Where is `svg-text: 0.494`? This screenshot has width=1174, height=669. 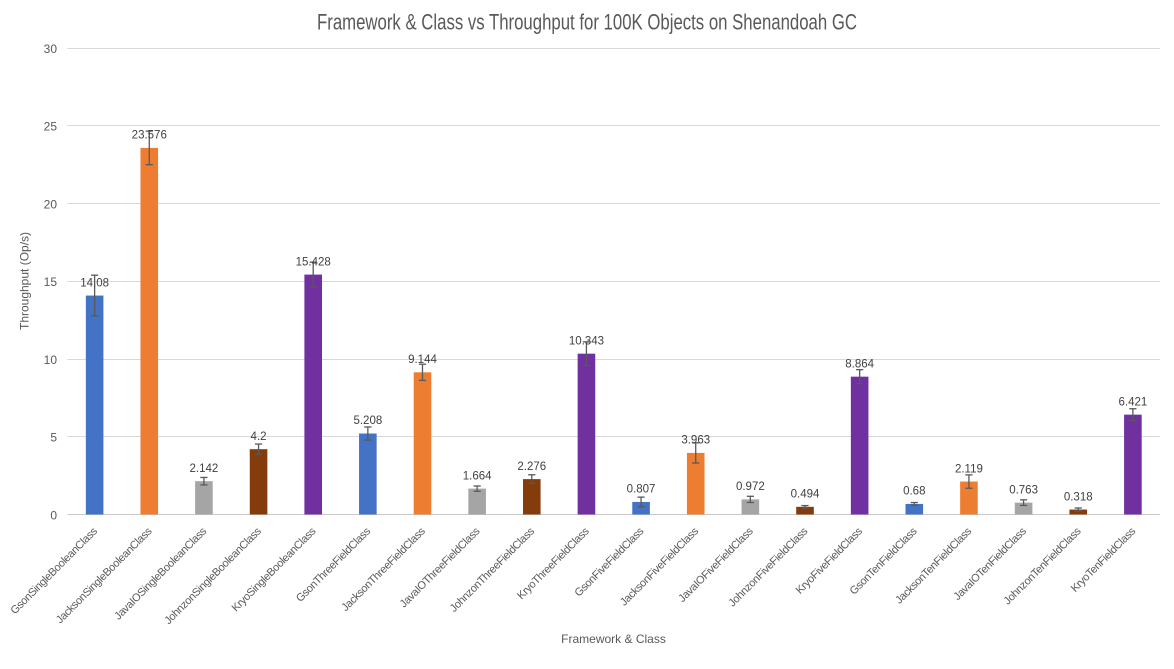 svg-text: 0.494 is located at coordinates (805, 495).